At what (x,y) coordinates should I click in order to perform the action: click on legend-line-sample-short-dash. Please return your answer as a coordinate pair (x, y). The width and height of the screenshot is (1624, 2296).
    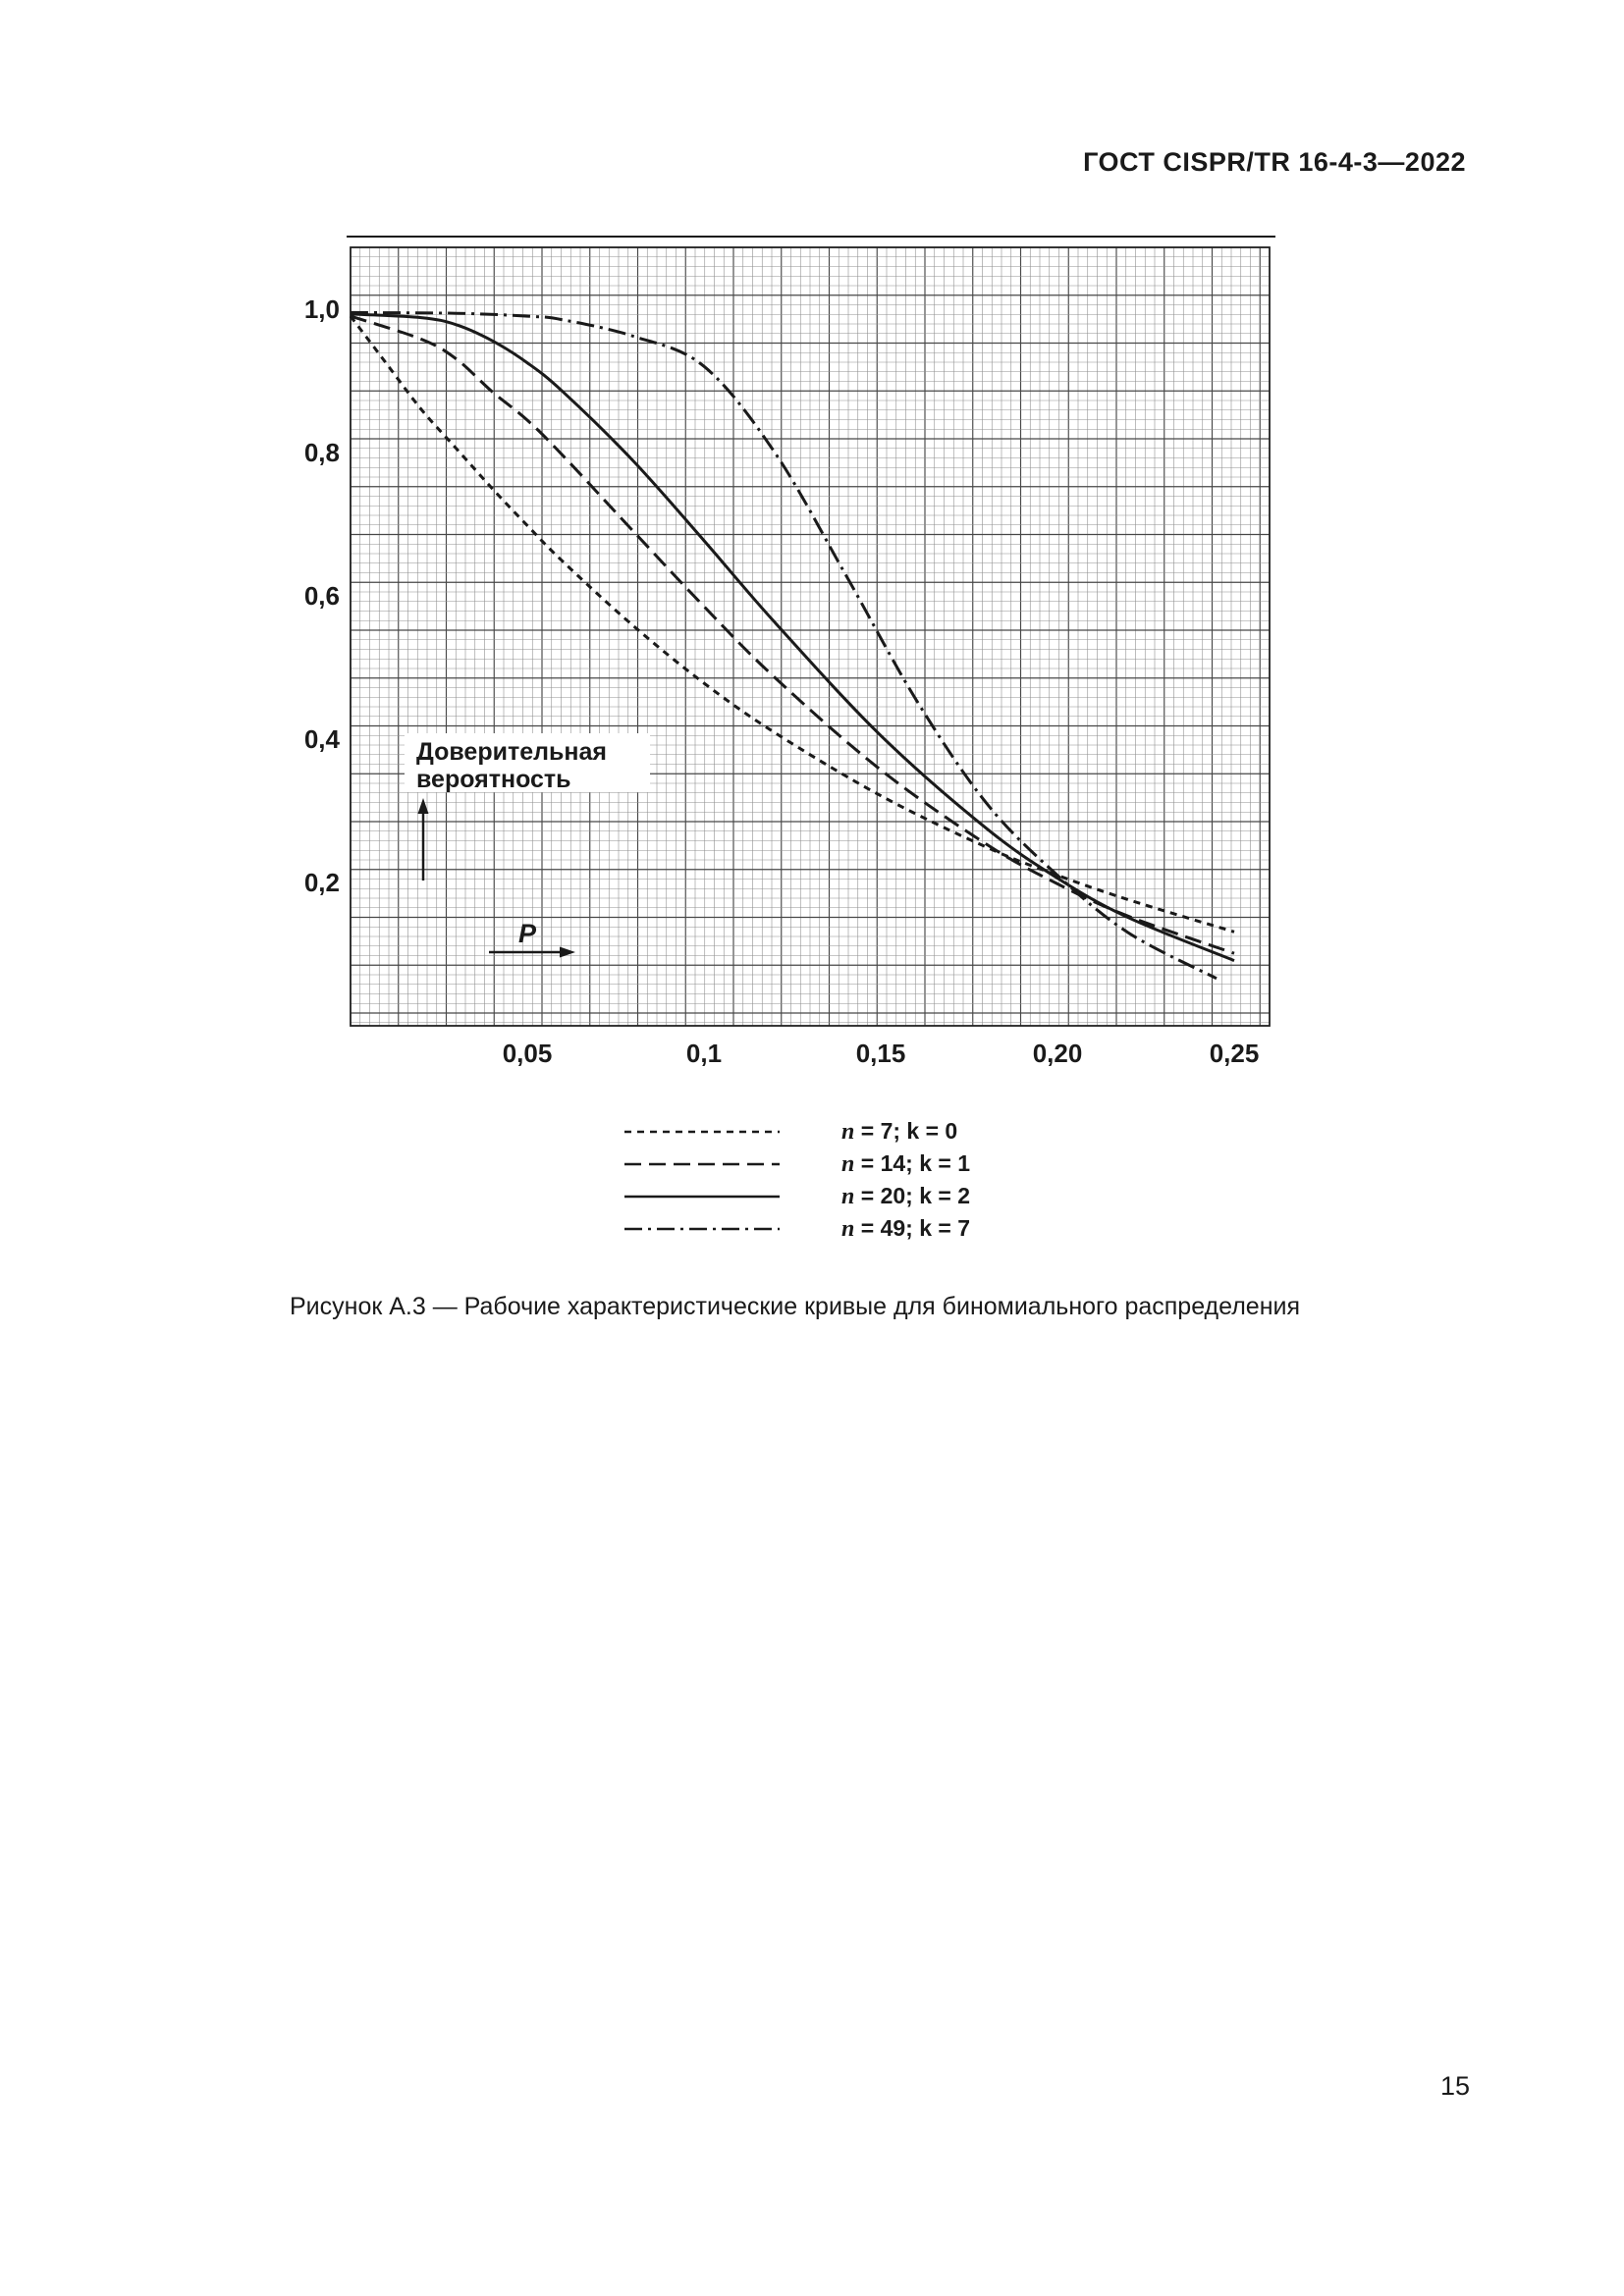
    Looking at the image, I should click on (702, 1131).